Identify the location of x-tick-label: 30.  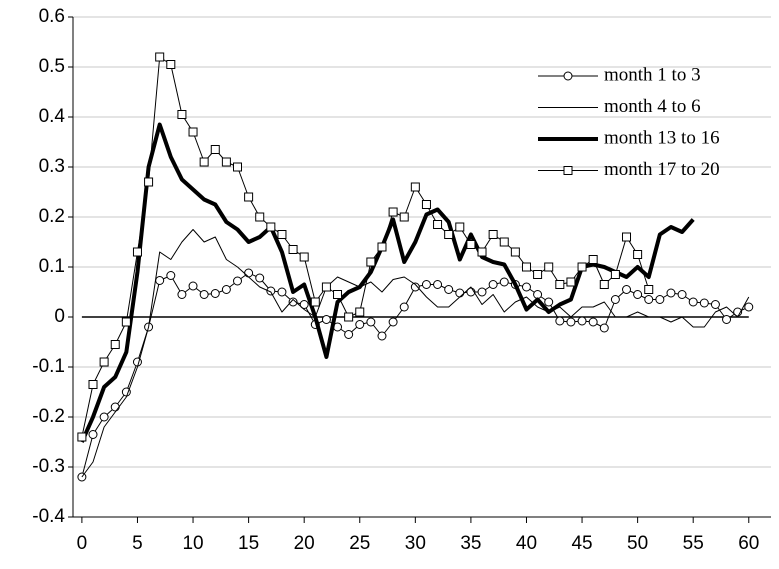
(415, 543).